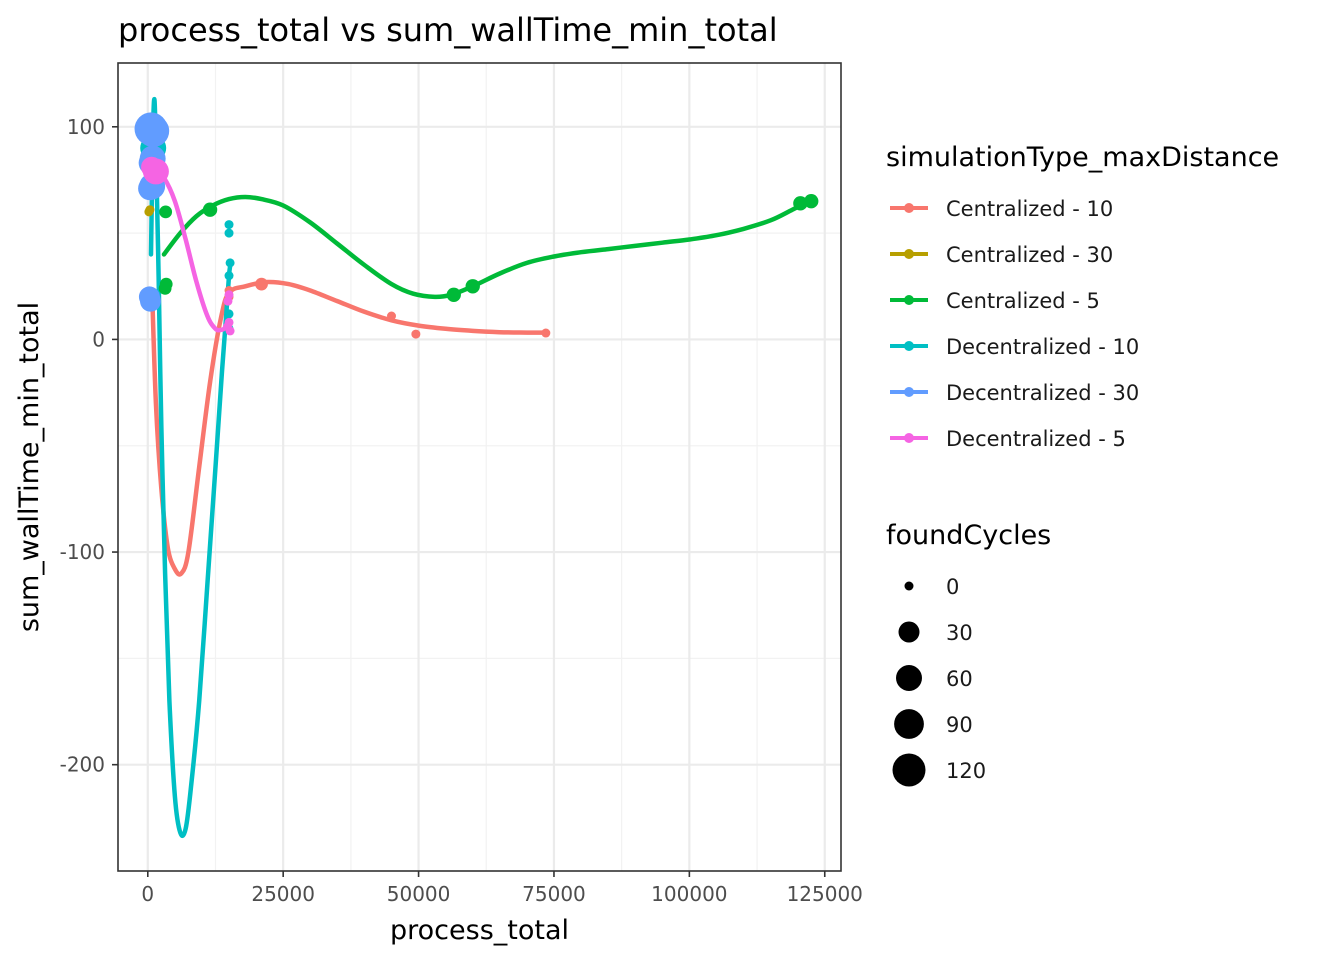 The height and width of the screenshot is (960, 1344). I want to click on size-legend-label: 0, so click(952, 587).